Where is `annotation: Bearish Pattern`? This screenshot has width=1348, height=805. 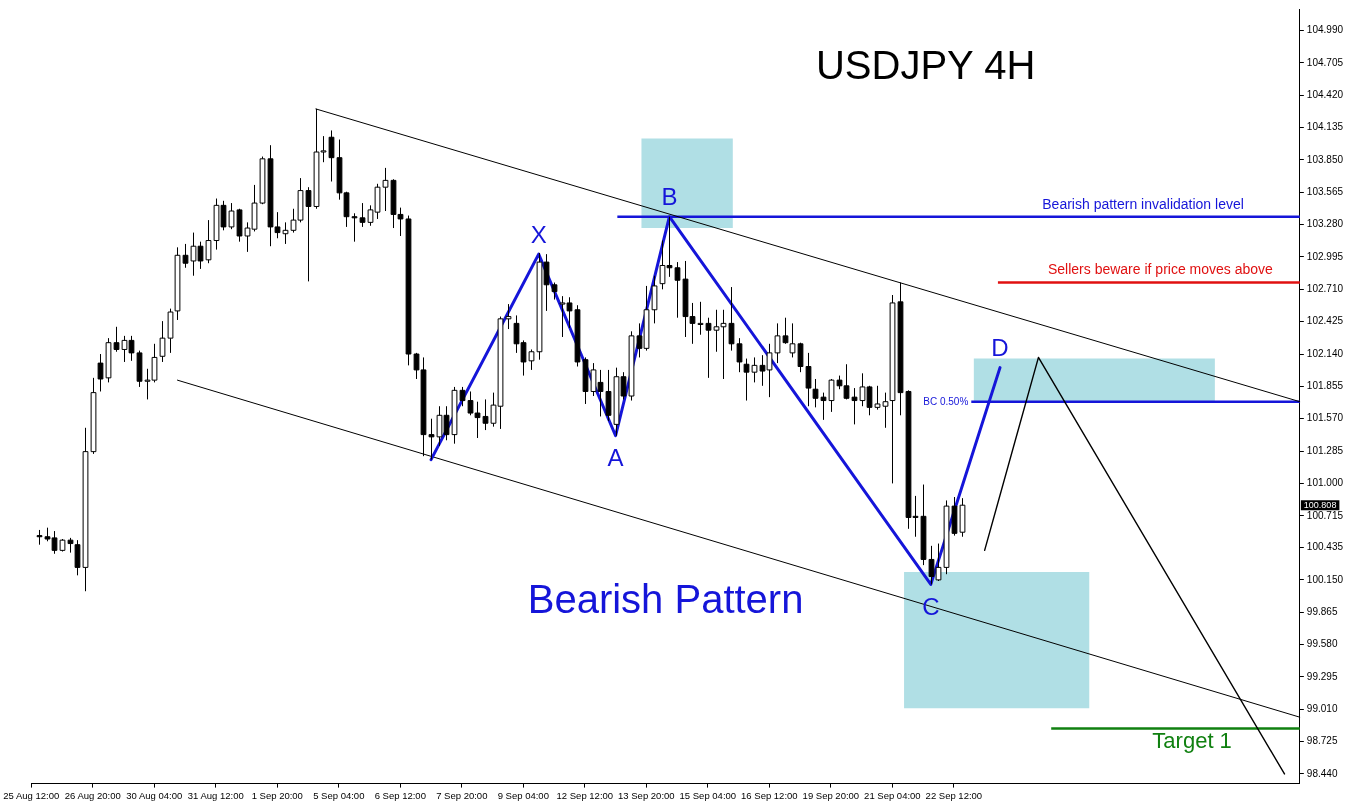 annotation: Bearish Pattern is located at coordinates (665, 598).